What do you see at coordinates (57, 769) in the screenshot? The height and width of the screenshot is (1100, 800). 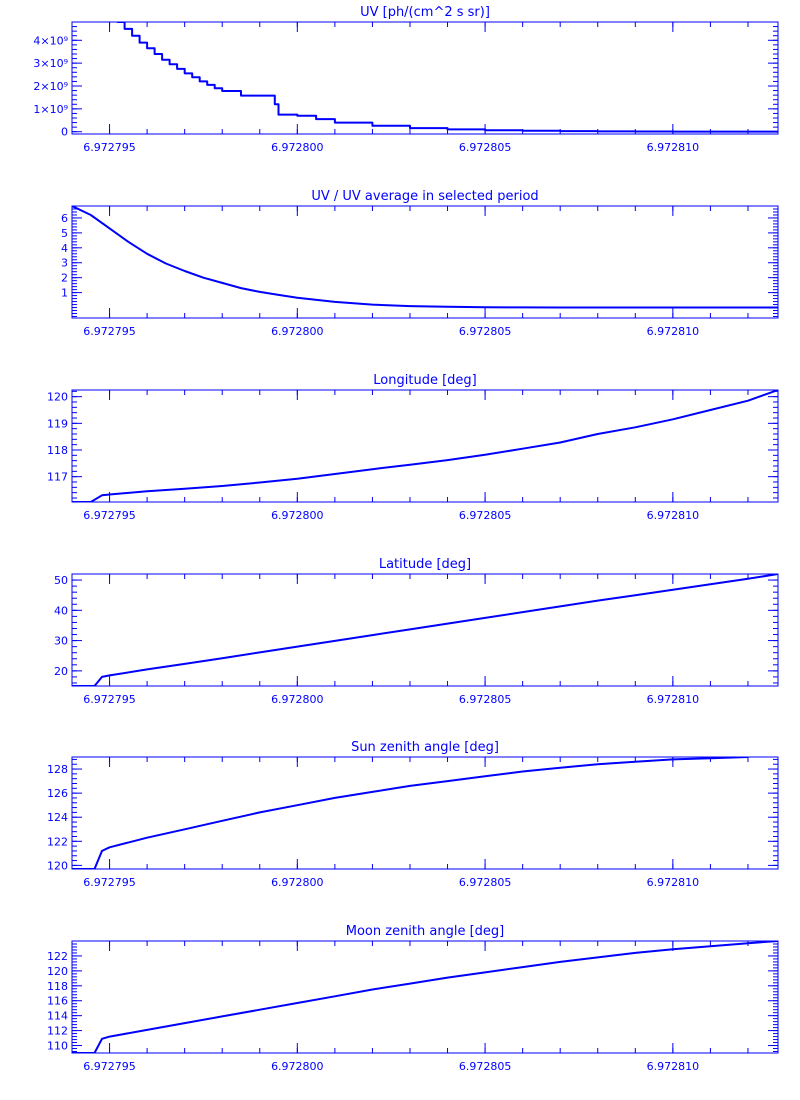 I see `y-tick-label: 128` at bounding box center [57, 769].